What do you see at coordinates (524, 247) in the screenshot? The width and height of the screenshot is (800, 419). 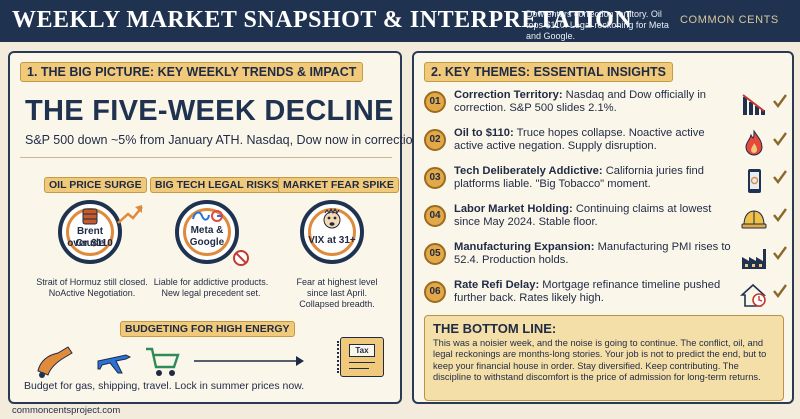 I see `theme-title: Manufacturing Expansion:` at bounding box center [524, 247].